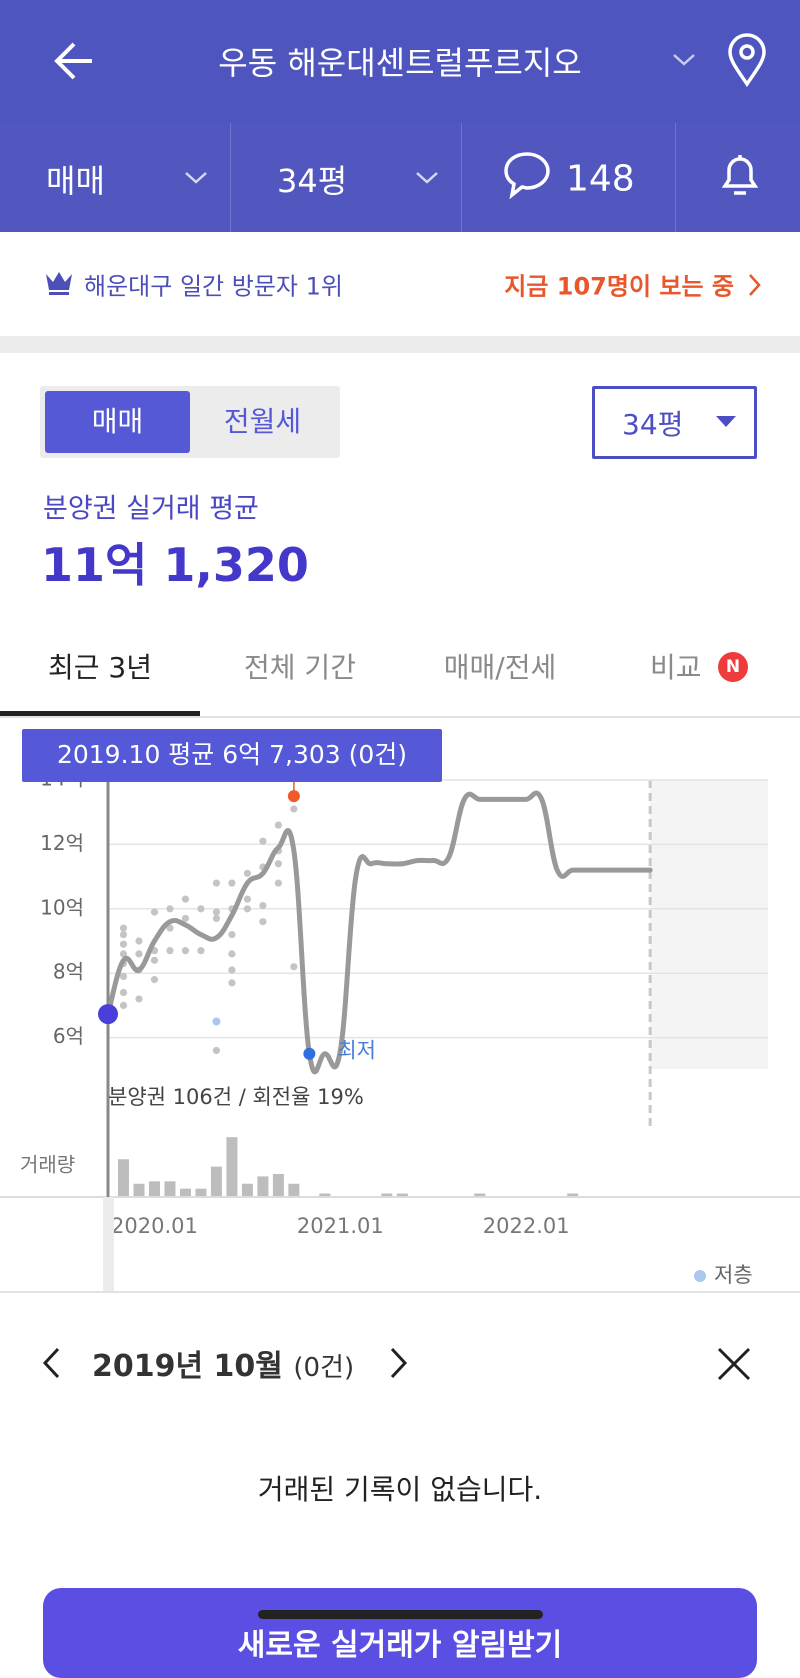  I want to click on tab-active: 최근 3년, so click(100, 667).